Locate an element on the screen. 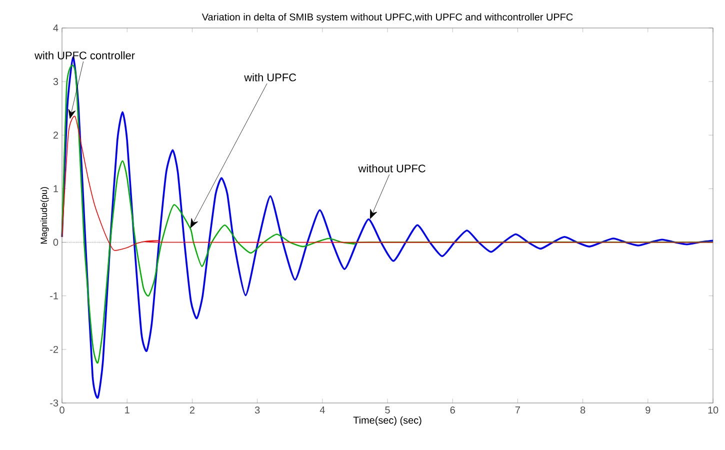  y-axis-title: Magnitude(pu) is located at coordinates (44, 215).